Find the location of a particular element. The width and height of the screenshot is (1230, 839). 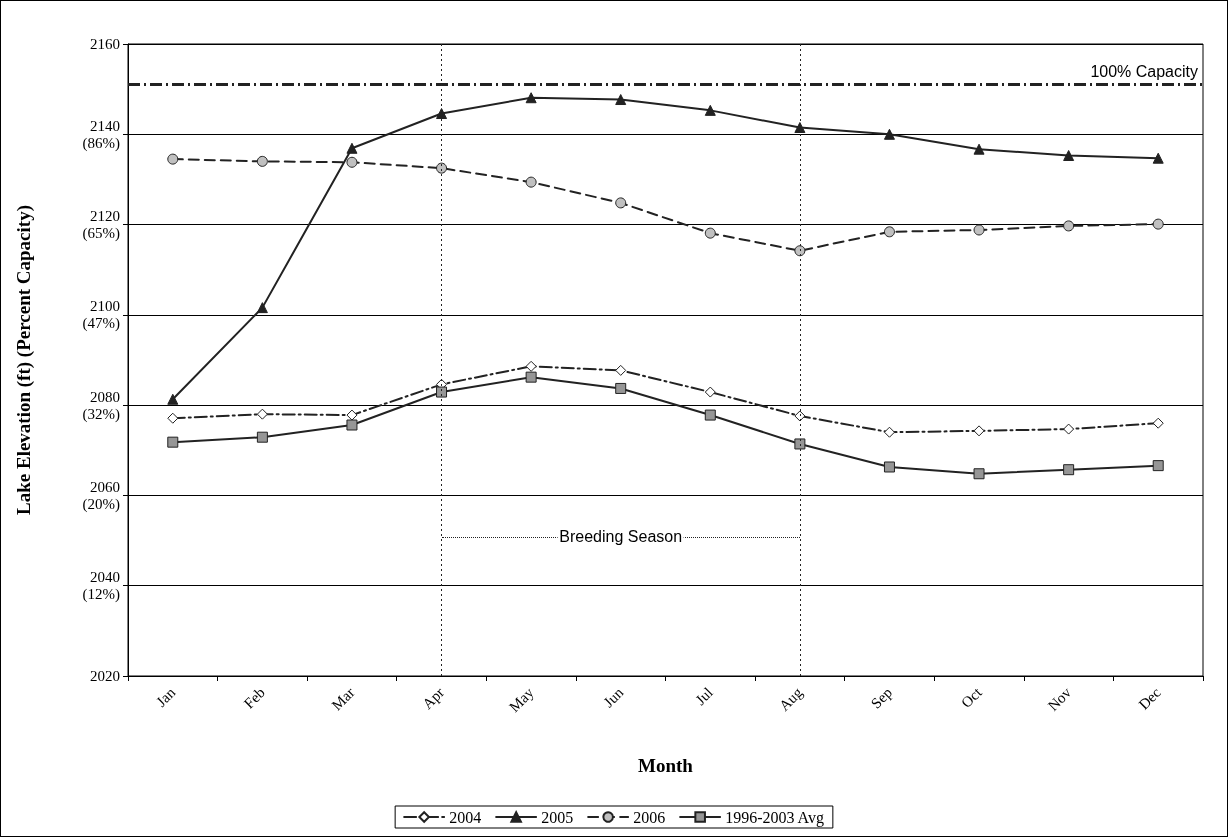

x-tick-label: Sep is located at coordinates (881, 698).